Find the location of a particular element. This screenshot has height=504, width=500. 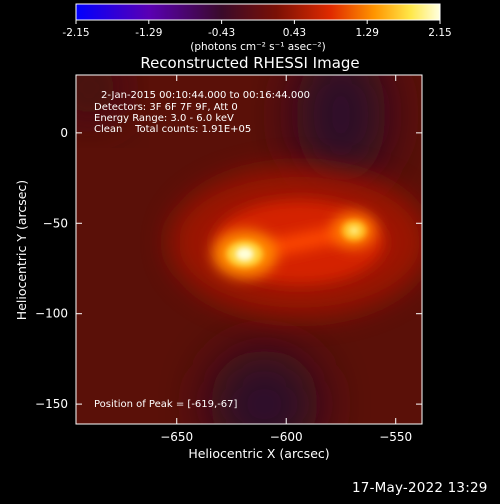

annotation-detectors: Detectors: 3F 6F 7F 9F, Att 0 is located at coordinates (166, 107).